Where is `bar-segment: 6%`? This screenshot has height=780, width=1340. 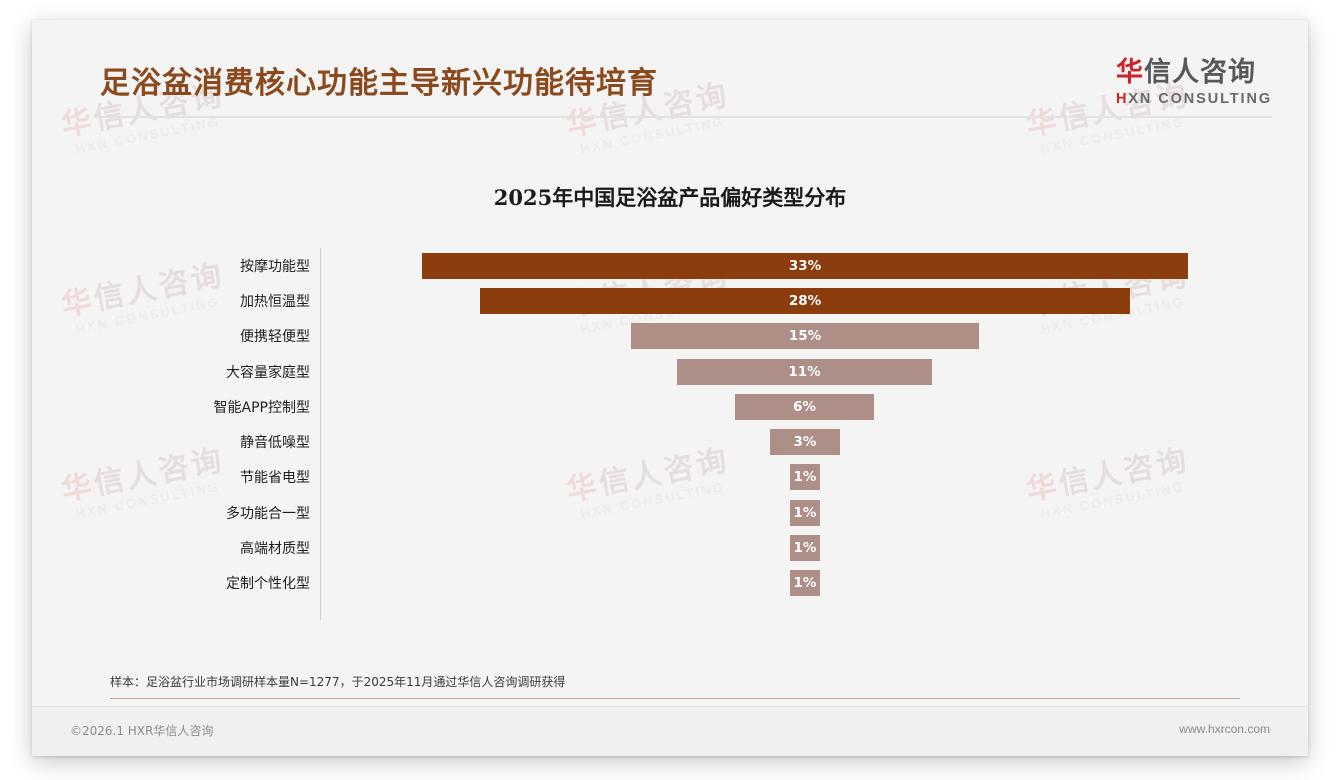 bar-segment: 6% is located at coordinates (804, 406).